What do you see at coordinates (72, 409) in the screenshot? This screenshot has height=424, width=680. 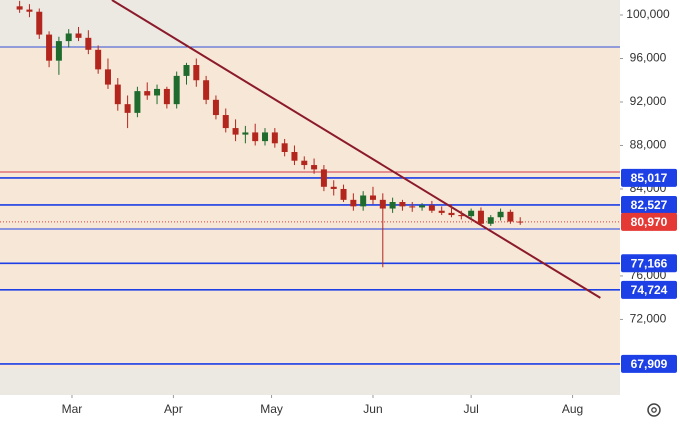 I see `x-tick-label: Mar` at bounding box center [72, 409].